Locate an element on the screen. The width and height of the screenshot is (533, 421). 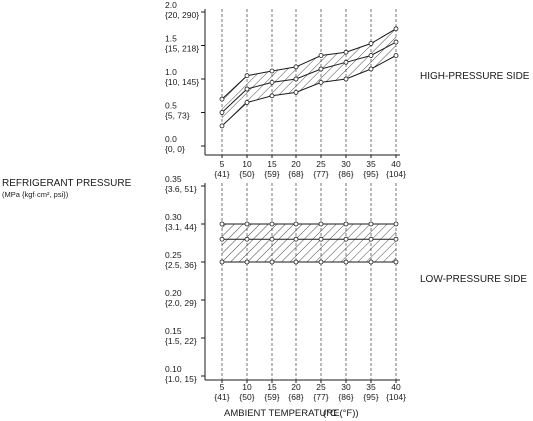
y-tick-label: 0.20 is located at coordinates (173, 293).